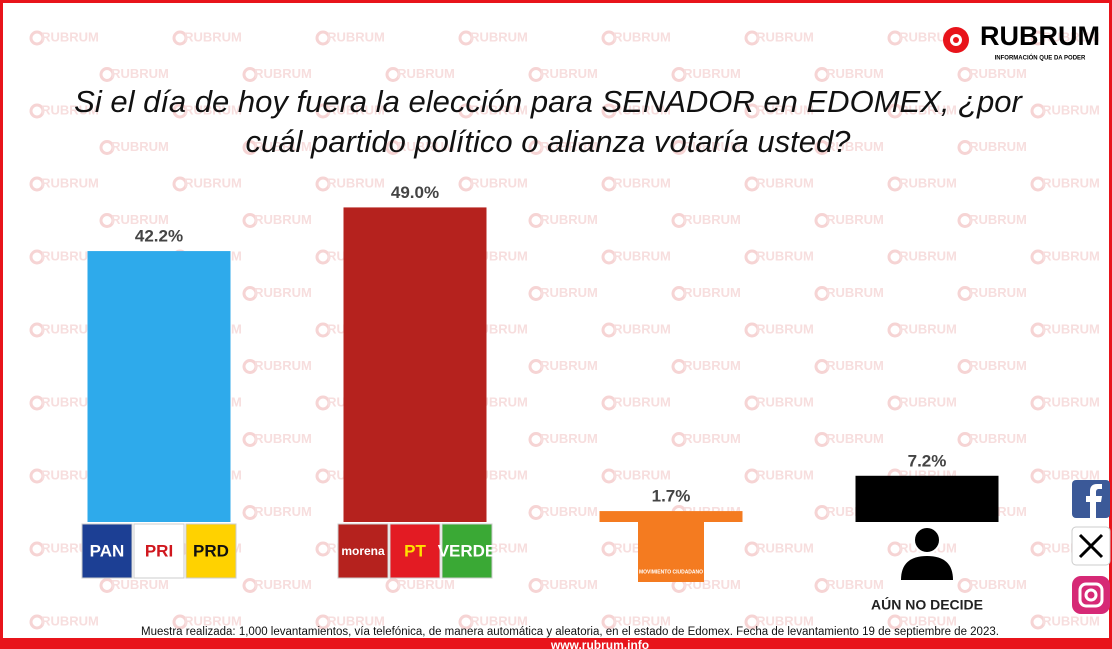 Image resolution: width=1112 pixels, height=649 pixels. I want to click on undecided-body, so click(927, 568).